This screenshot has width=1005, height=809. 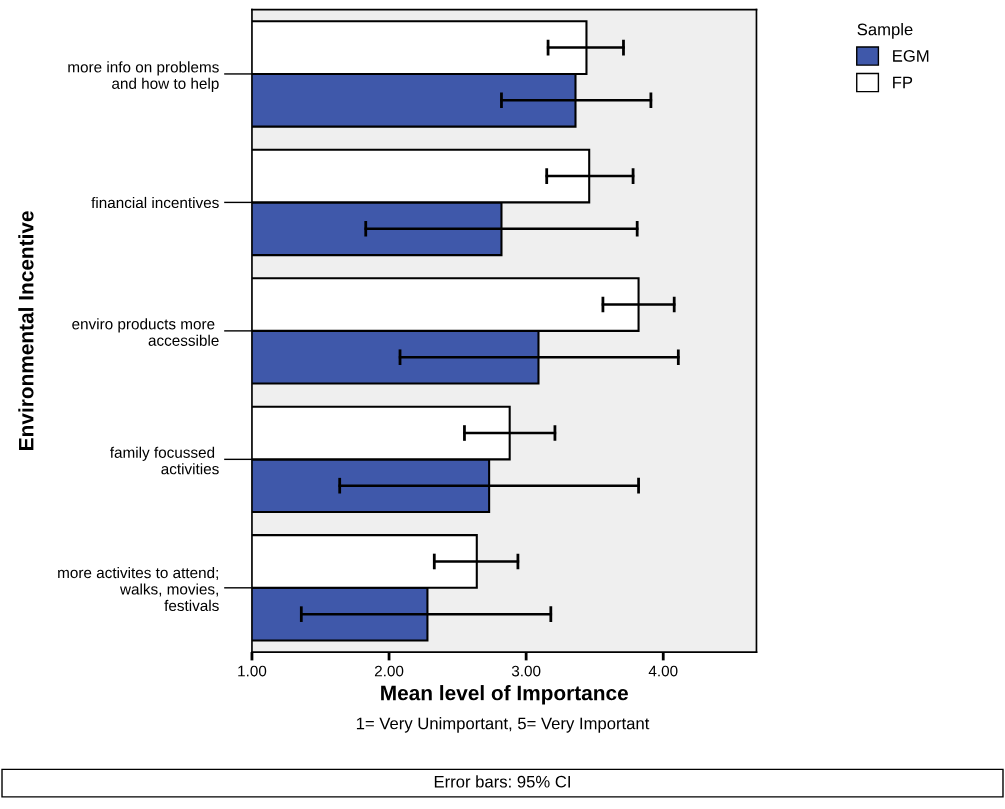 I want to click on x-tick-label: 2.00, so click(x=389, y=671).